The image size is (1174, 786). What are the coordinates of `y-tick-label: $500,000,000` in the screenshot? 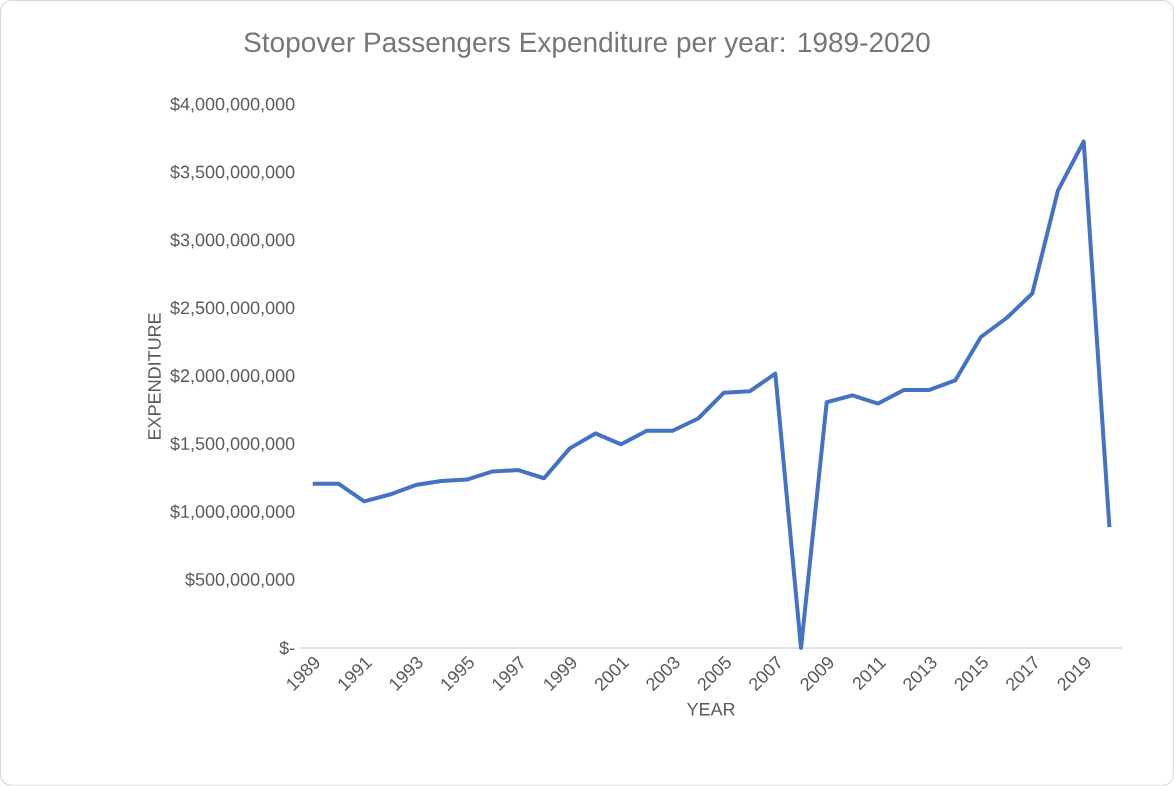 It's located at (240, 580).